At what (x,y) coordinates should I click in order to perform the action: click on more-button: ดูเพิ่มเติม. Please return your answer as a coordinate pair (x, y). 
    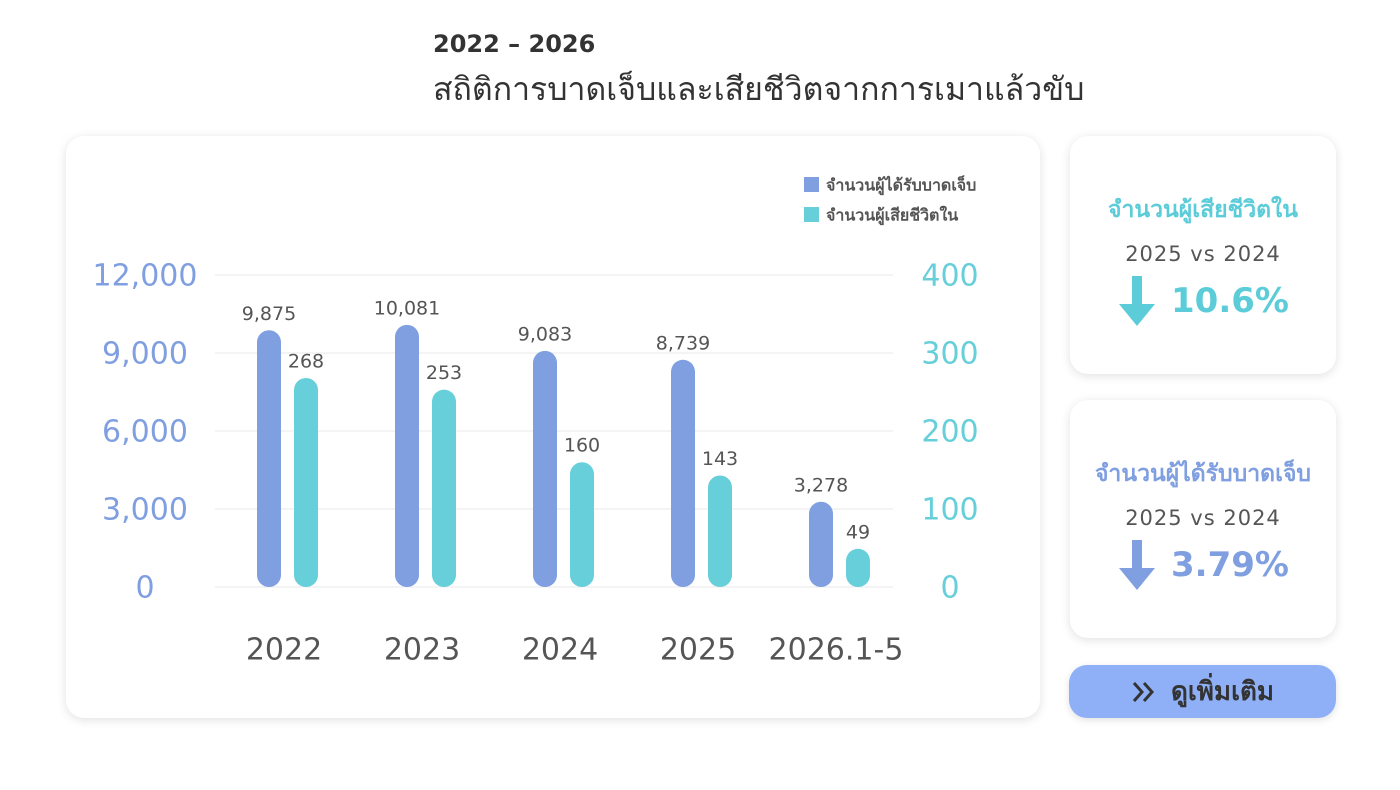
    Looking at the image, I should click on (1202, 691).